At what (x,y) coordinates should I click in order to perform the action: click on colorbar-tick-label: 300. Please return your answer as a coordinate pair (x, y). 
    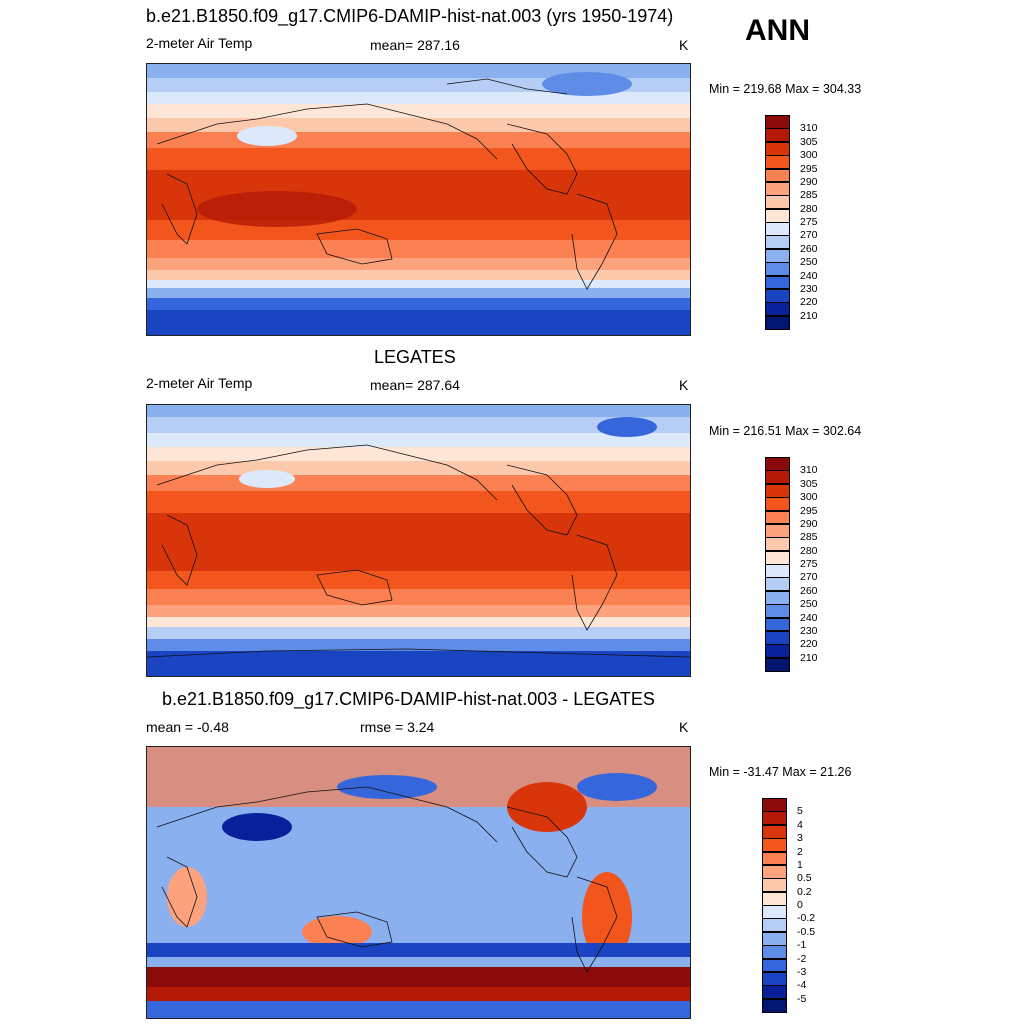
    Looking at the image, I should click on (809, 497).